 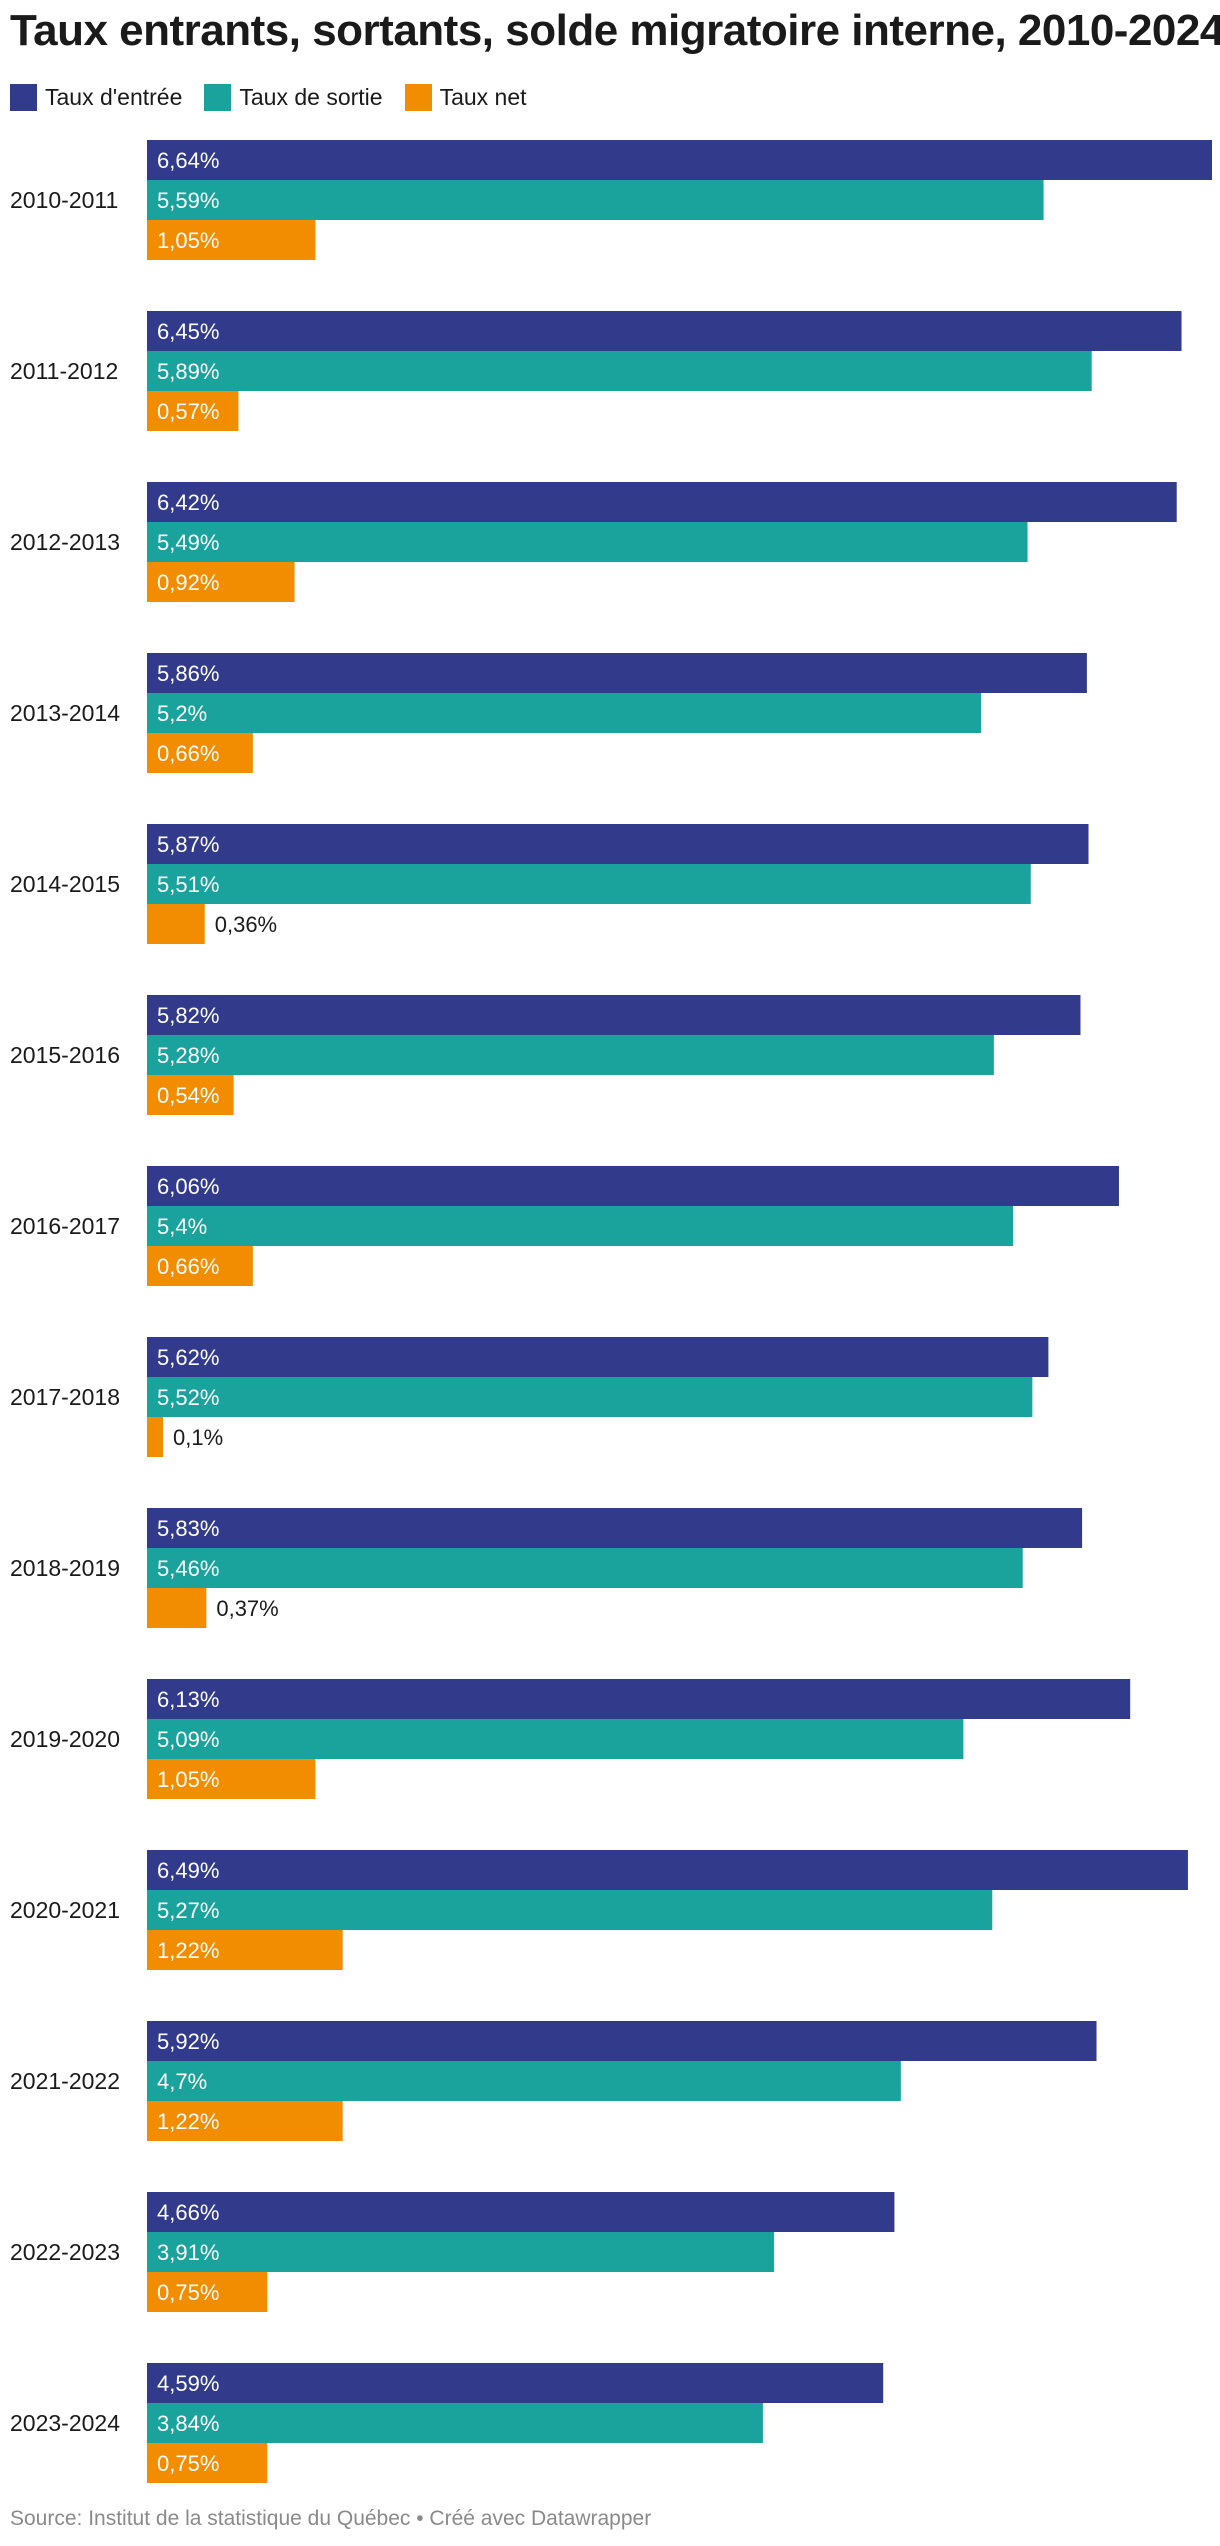 What do you see at coordinates (114, 97) in the screenshot?
I see `legend-label-entree: Taux d'entrée` at bounding box center [114, 97].